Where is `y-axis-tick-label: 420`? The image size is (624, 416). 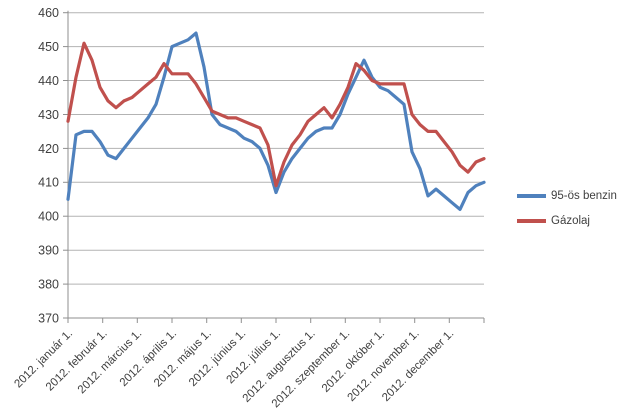 y-axis-tick-label: 420 is located at coordinates (48, 149).